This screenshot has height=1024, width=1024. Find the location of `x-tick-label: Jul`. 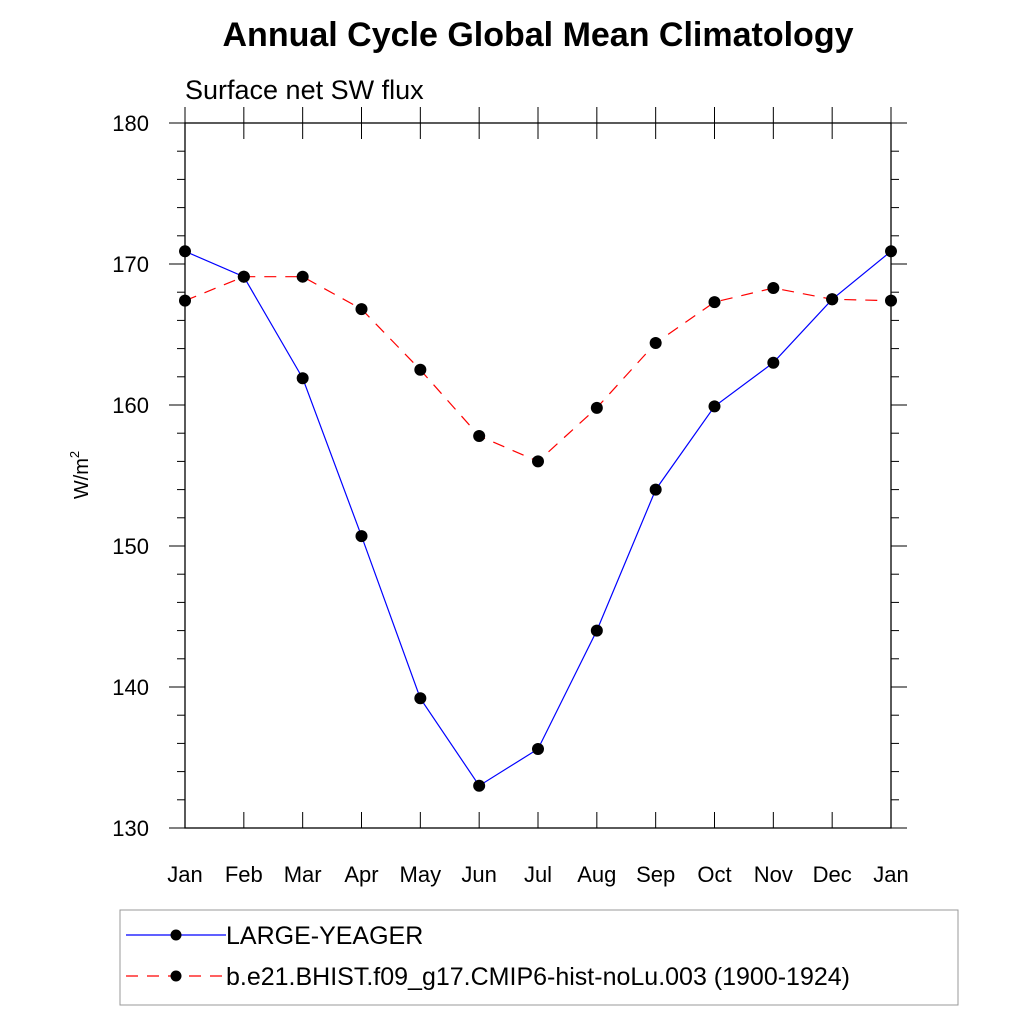

x-tick-label: Jul is located at coordinates (538, 874).